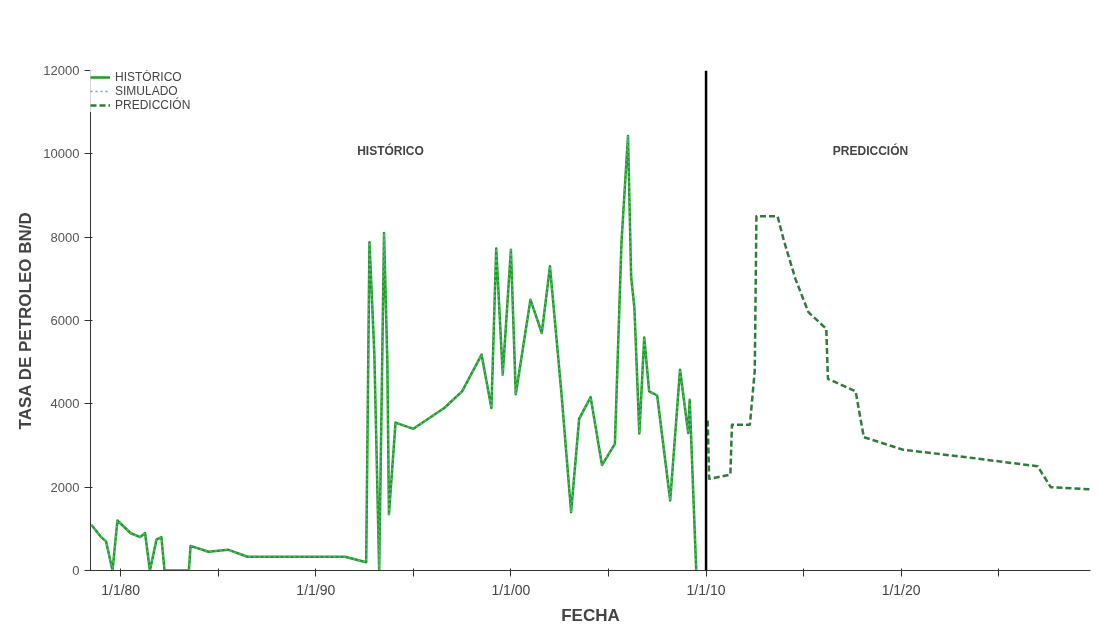 Image resolution: width=1108 pixels, height=637 pixels. I want to click on legend-label: PREDICCIÓN, so click(153, 105).